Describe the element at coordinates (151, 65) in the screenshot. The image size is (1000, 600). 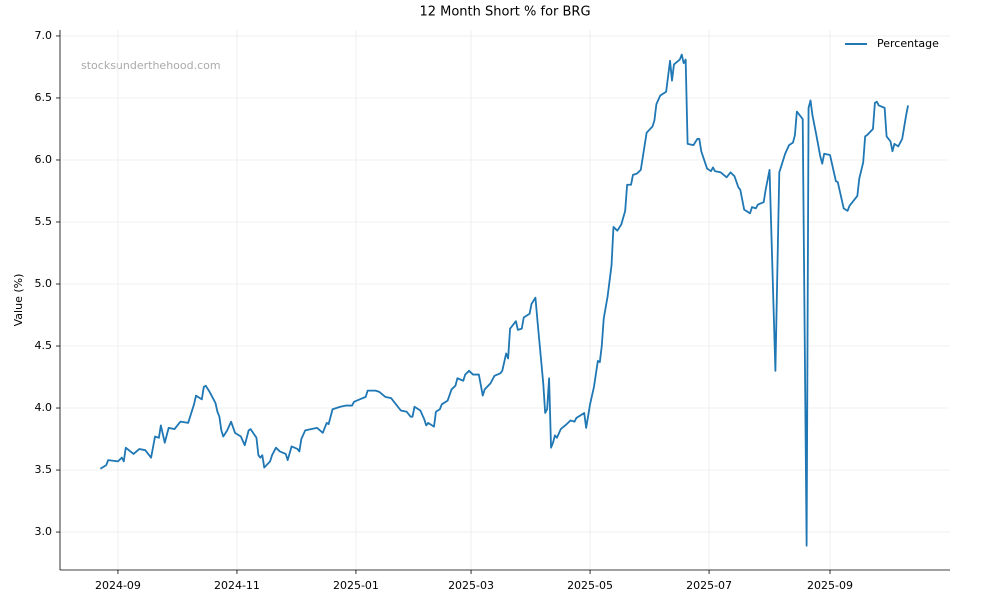
I see `watermark: stocksunderthehood.com` at that location.